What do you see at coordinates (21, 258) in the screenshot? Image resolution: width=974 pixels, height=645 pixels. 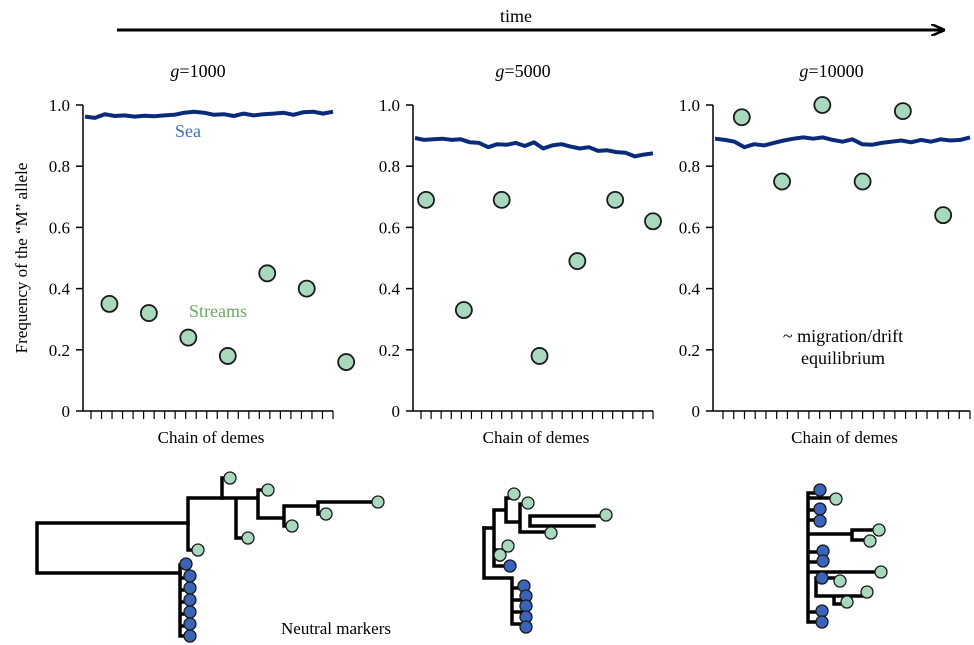 I see `y-axis-label: Frequency of the “M” allele` at bounding box center [21, 258].